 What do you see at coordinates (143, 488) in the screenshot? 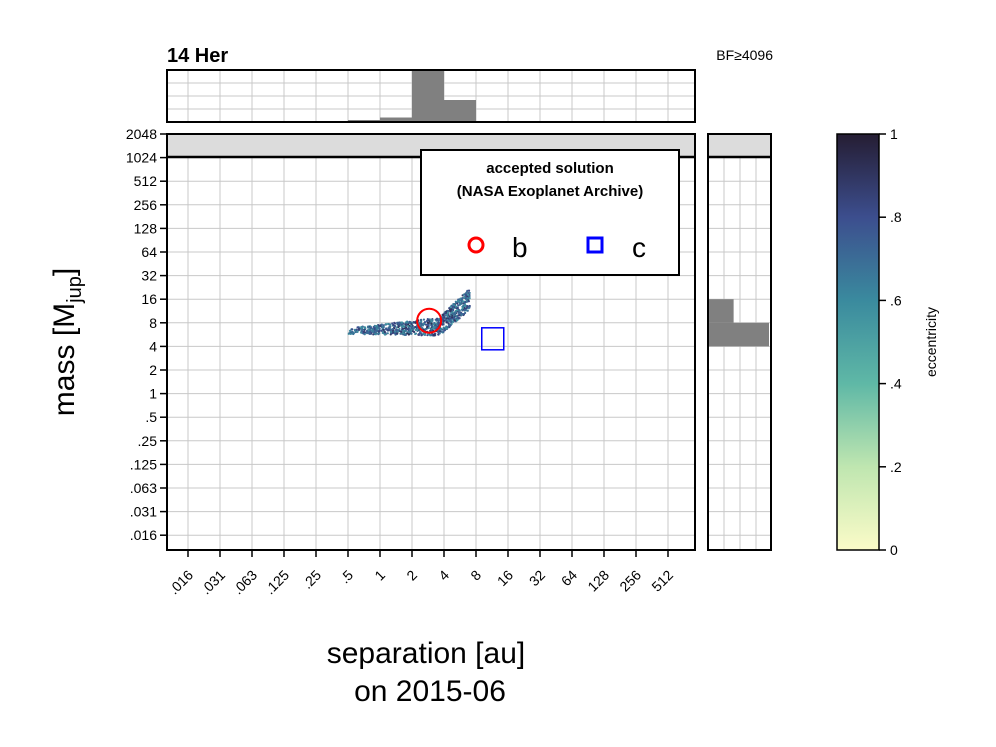
I see `y-tick-label: .063` at bounding box center [143, 488].